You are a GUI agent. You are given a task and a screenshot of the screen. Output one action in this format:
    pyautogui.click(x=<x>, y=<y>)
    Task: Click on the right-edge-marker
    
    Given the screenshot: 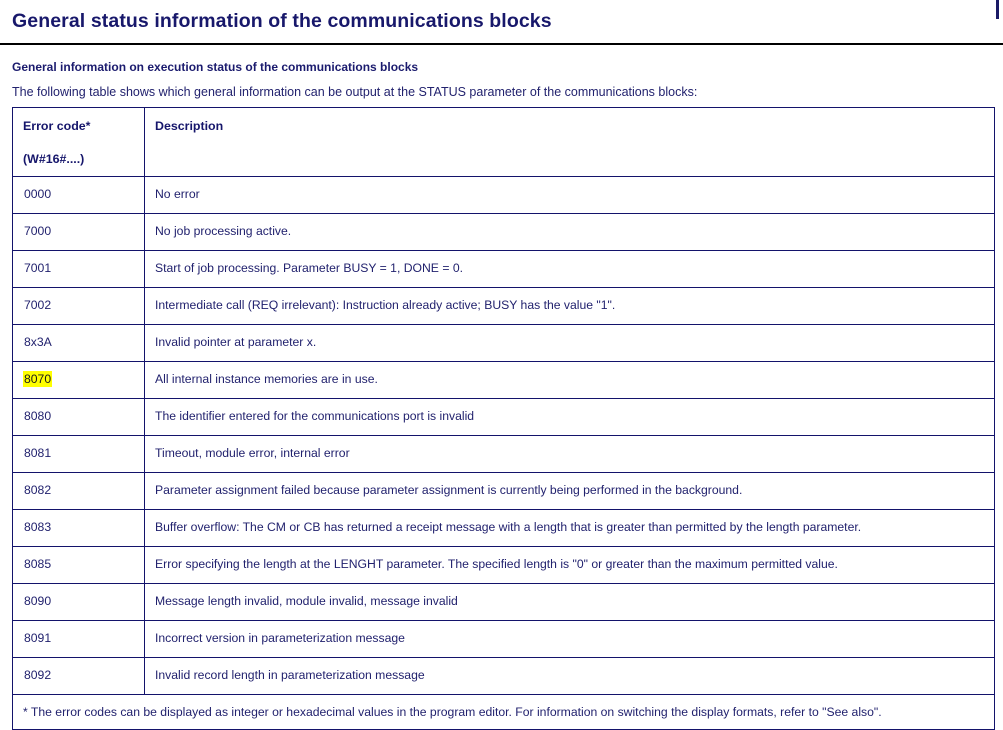 What is the action you would take?
    pyautogui.click(x=997, y=9)
    